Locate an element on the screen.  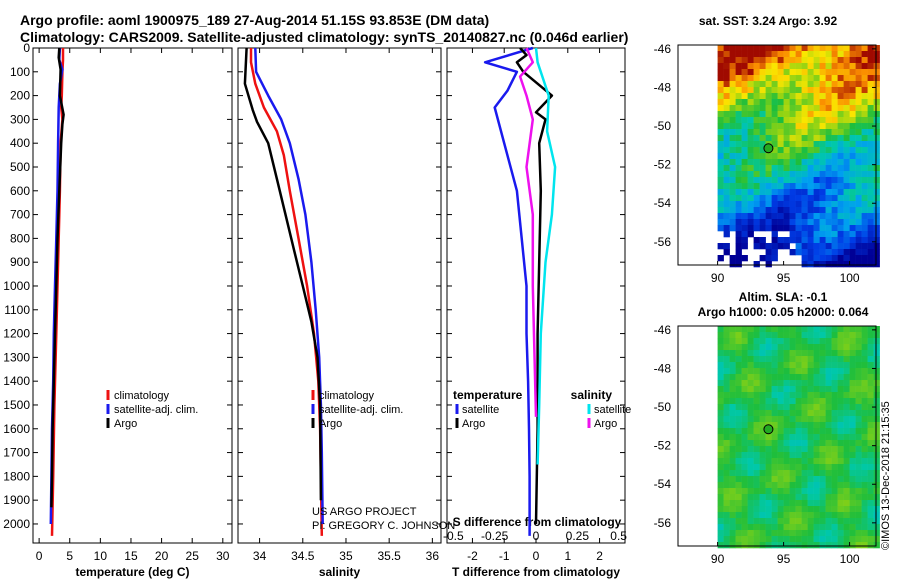
x-tick-label-secondary: 0.25 is located at coordinates (578, 536).